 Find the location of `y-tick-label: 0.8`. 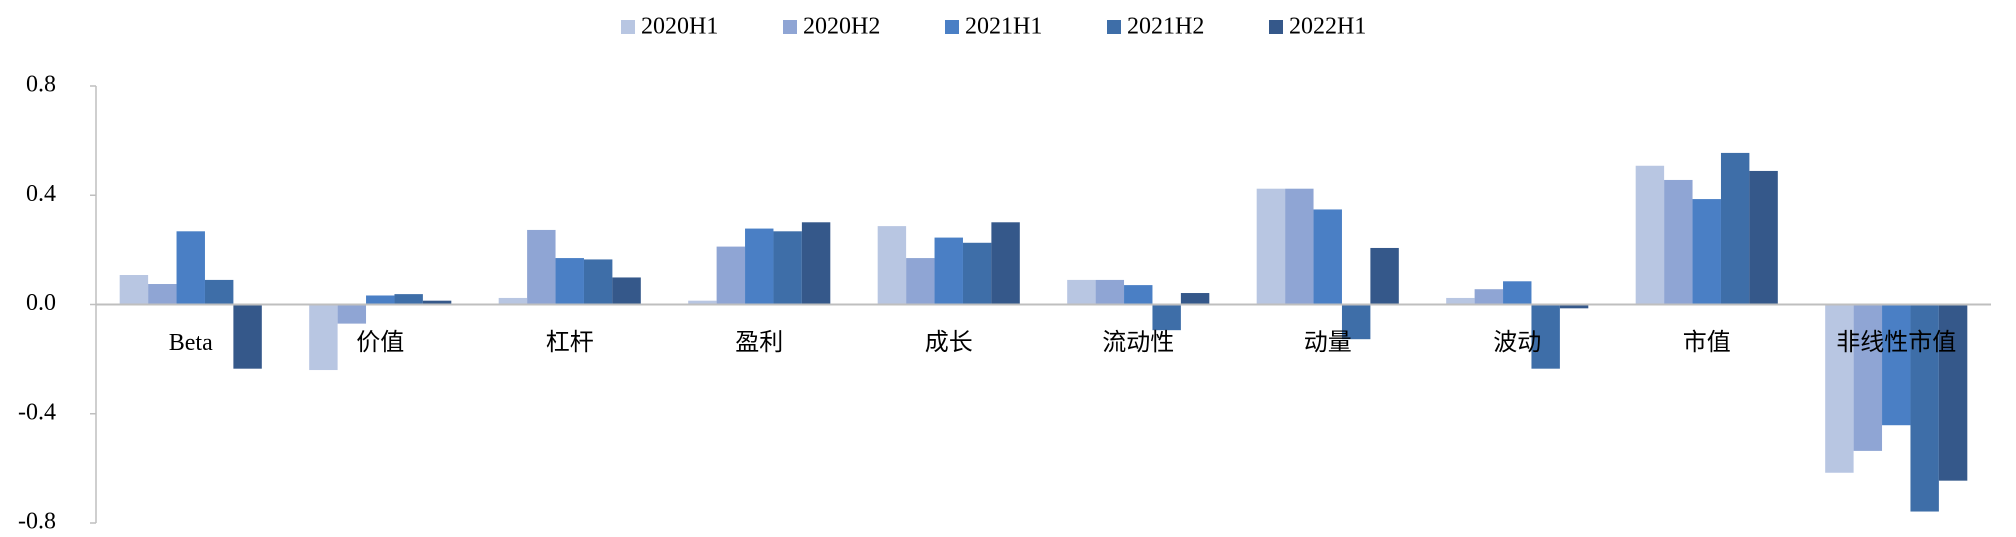

y-tick-label: 0.8 is located at coordinates (41, 85).